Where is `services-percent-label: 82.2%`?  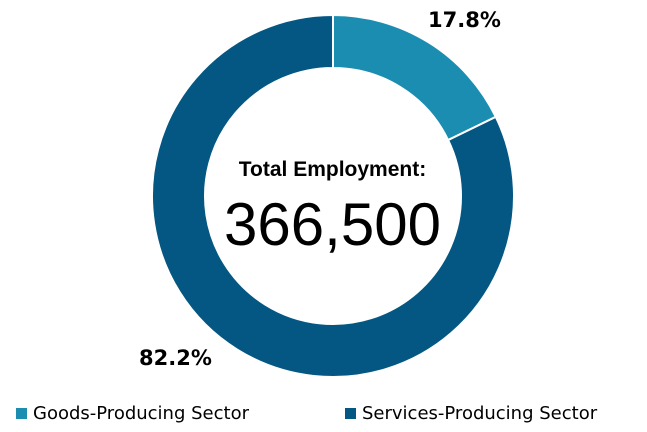
services-percent-label: 82.2% is located at coordinates (175, 358).